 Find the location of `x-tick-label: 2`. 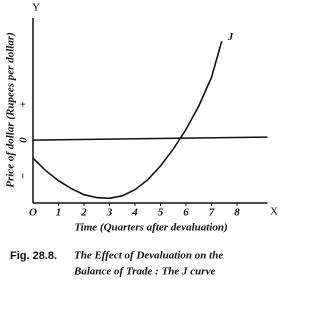

x-tick-label: 2 is located at coordinates (83, 213).